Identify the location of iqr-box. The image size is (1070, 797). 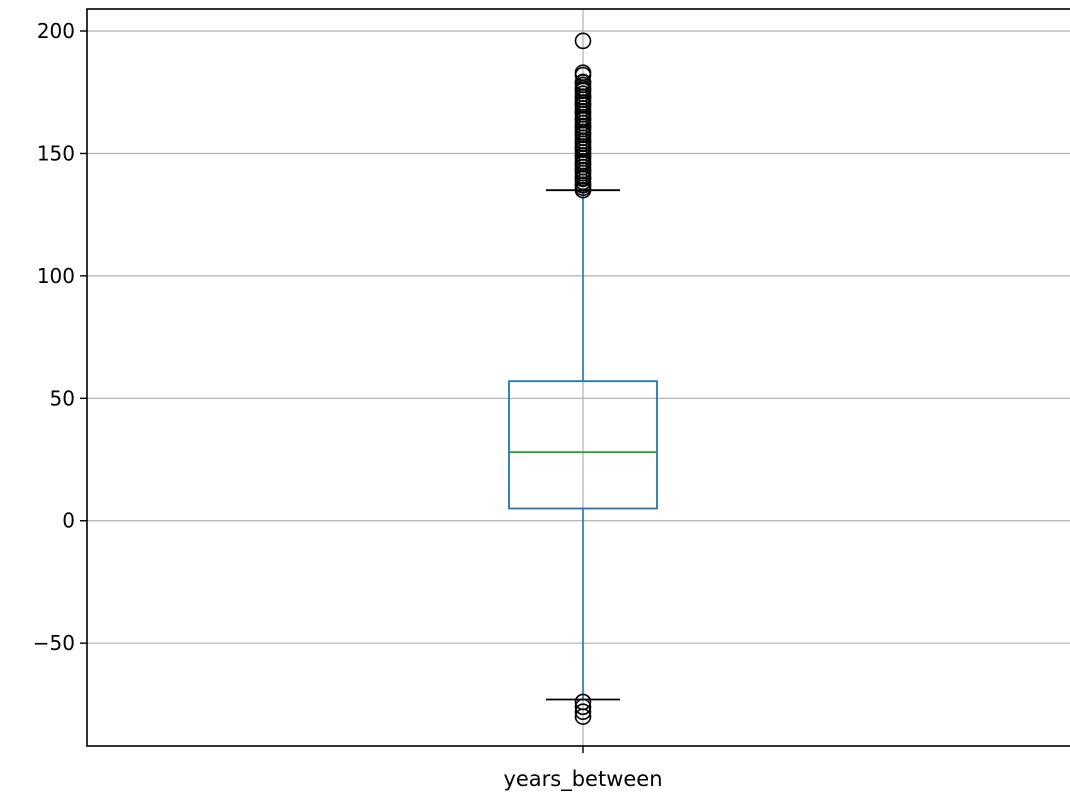
(583, 445).